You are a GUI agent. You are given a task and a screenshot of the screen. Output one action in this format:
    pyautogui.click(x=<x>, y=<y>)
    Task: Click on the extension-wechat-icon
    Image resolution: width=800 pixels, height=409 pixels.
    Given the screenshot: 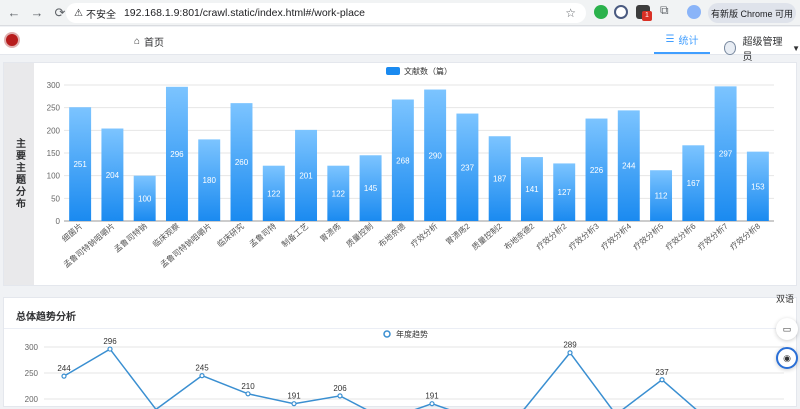 What is the action you would take?
    pyautogui.click(x=601, y=12)
    